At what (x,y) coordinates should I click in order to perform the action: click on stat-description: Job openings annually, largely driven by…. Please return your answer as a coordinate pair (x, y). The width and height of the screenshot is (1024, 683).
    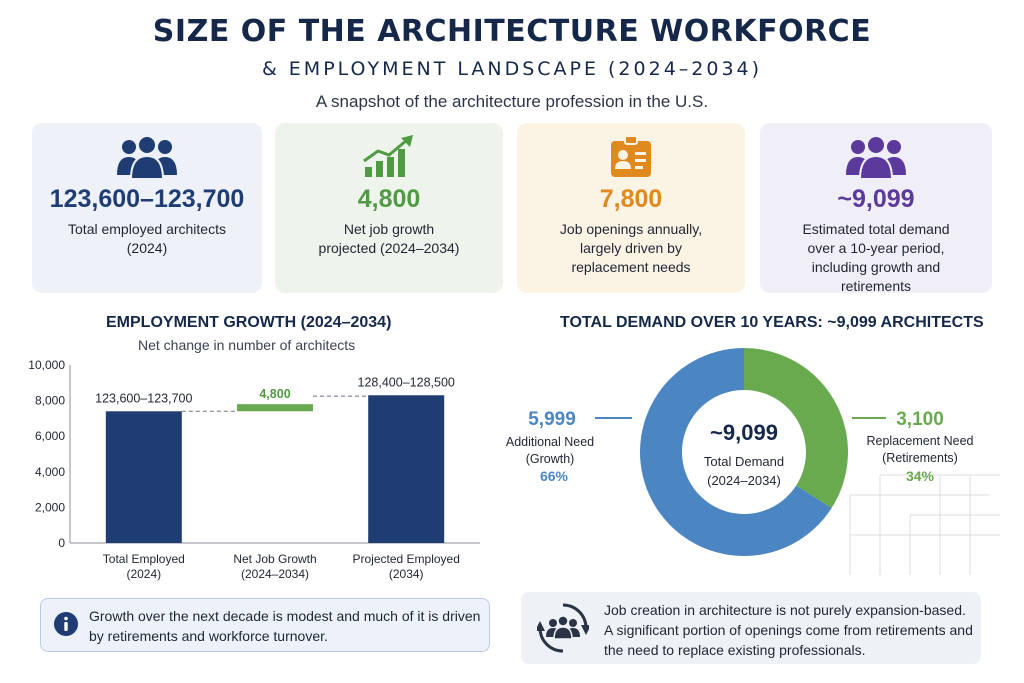
    Looking at the image, I should click on (631, 248).